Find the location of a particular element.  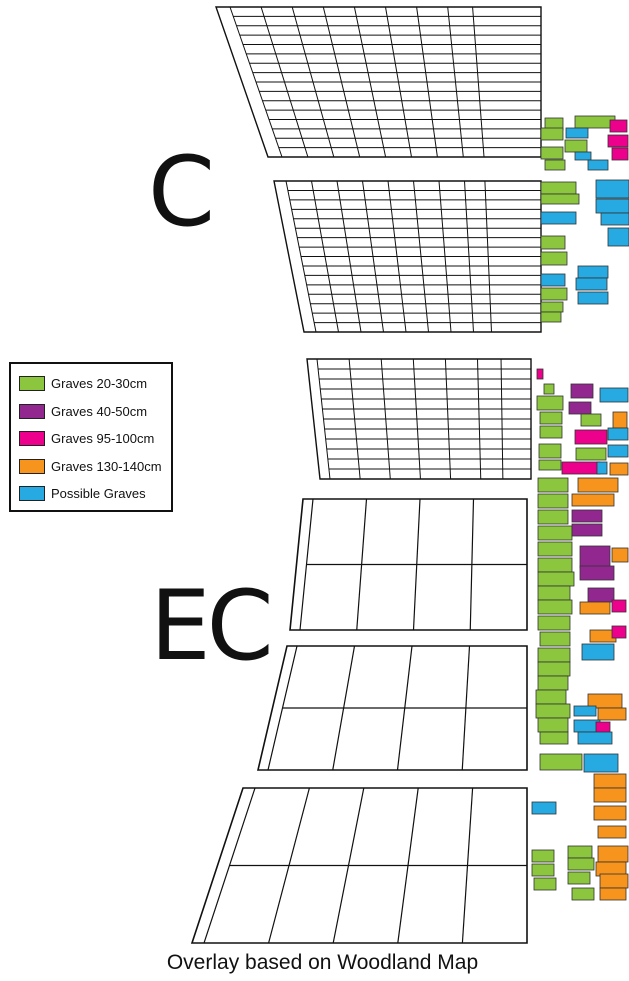

section-label-ec: EC is located at coordinates (212, 626).